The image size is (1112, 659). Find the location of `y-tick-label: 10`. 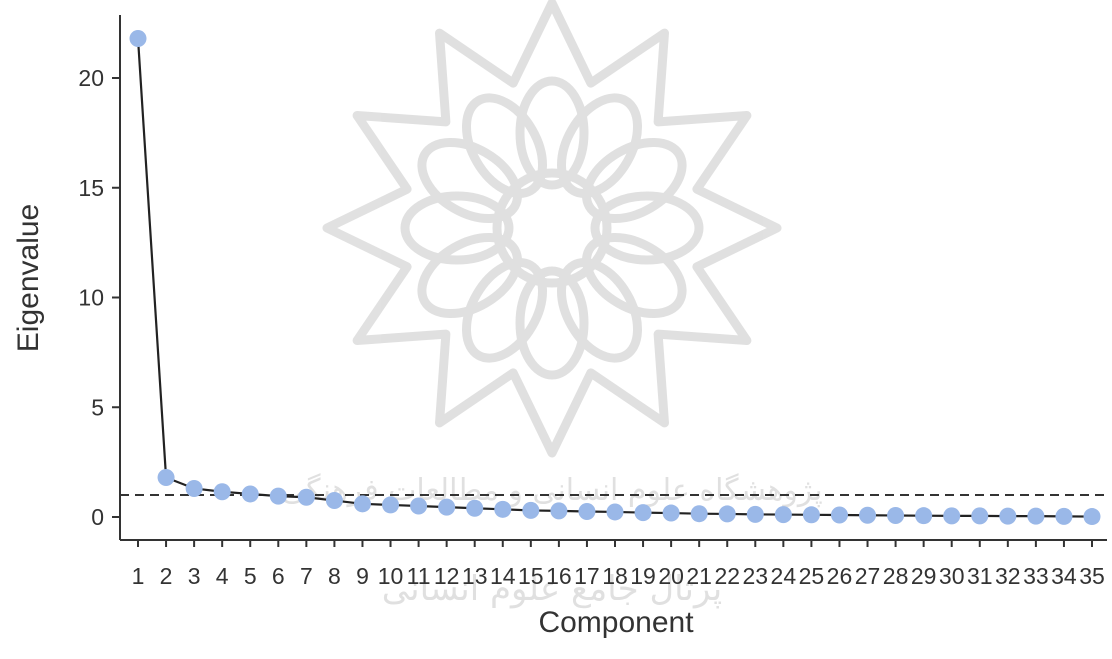

y-tick-label: 10 is located at coordinates (91, 298).